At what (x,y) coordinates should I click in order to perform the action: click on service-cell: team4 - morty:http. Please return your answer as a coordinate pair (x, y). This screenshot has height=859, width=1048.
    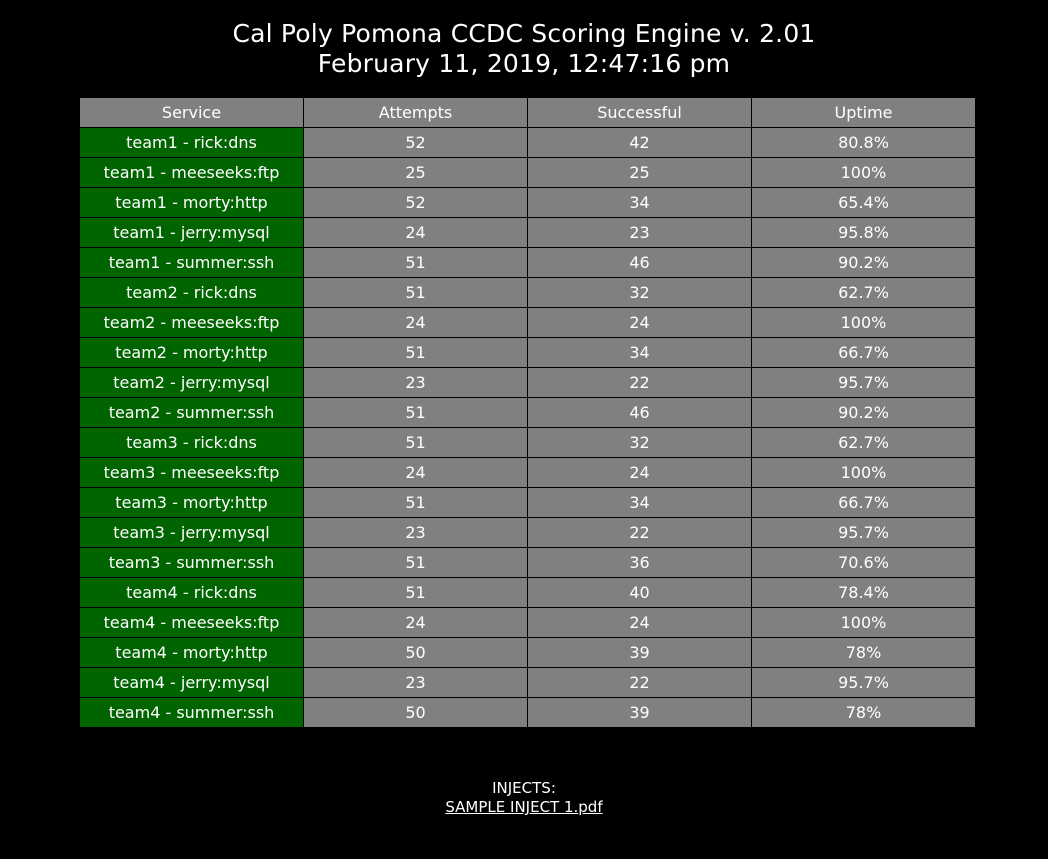
    Looking at the image, I should click on (191, 652).